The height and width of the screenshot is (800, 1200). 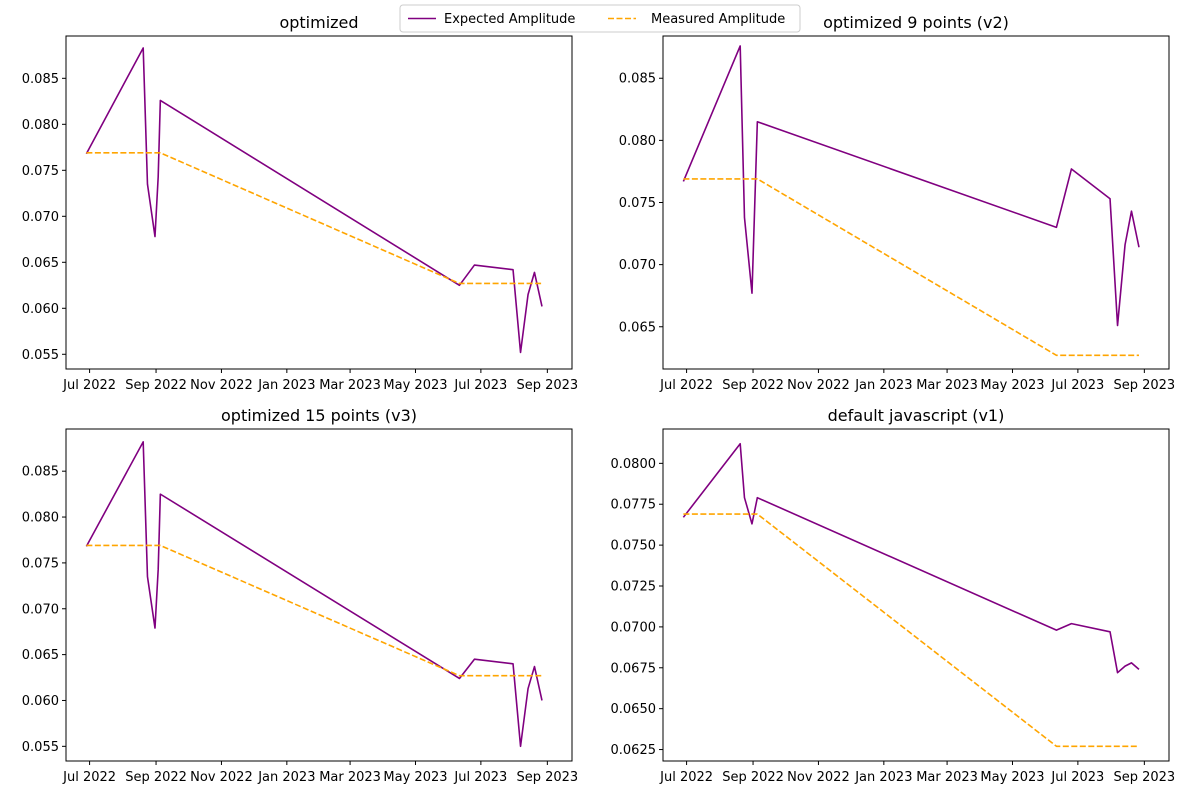 I want to click on y-tick-label: 0.0750, so click(x=634, y=546).